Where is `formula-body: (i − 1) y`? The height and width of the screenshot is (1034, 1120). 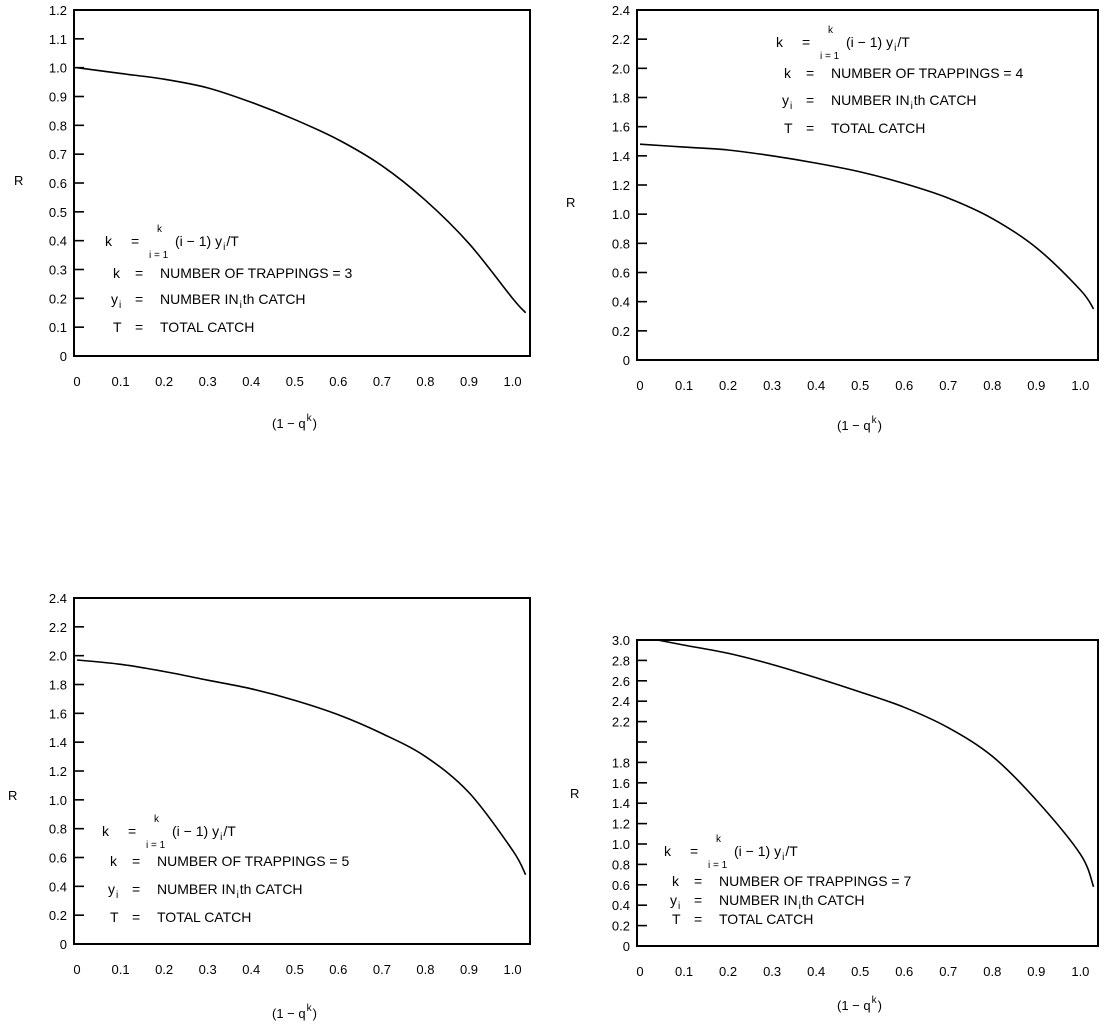 formula-body: (i − 1) y is located at coordinates (757, 851).